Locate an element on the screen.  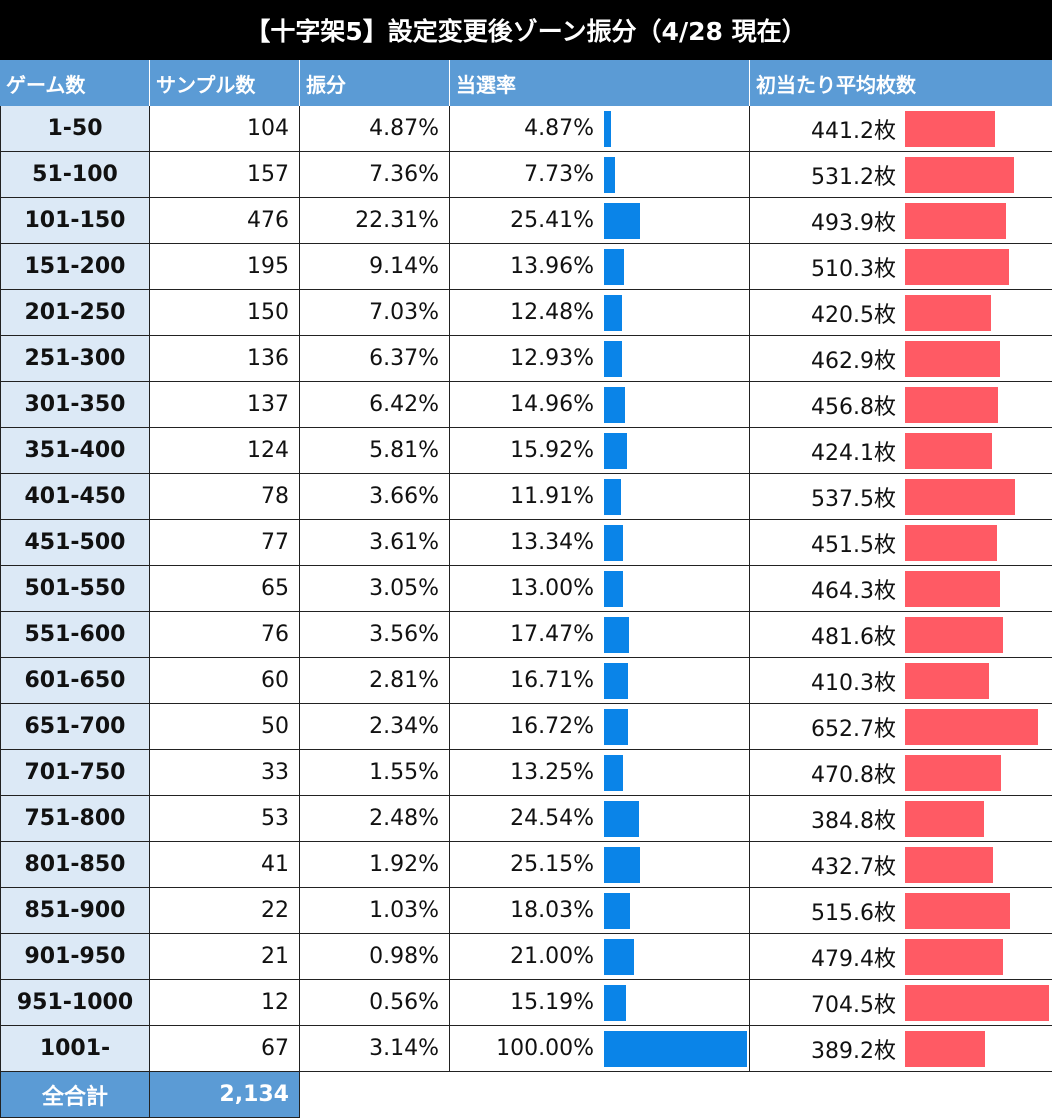
distribution-cell: 3.05% is located at coordinates (375, 589).